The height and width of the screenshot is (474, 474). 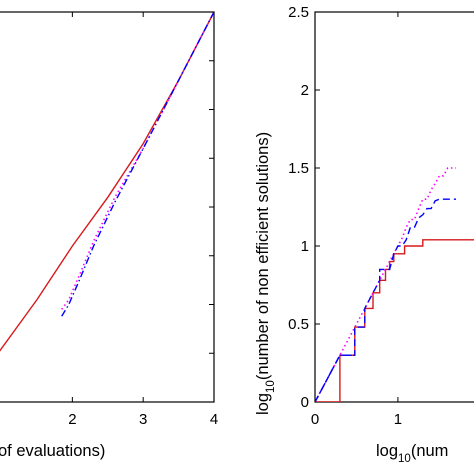 What do you see at coordinates (214, 419) in the screenshot?
I see `left-xtick-label: 4` at bounding box center [214, 419].